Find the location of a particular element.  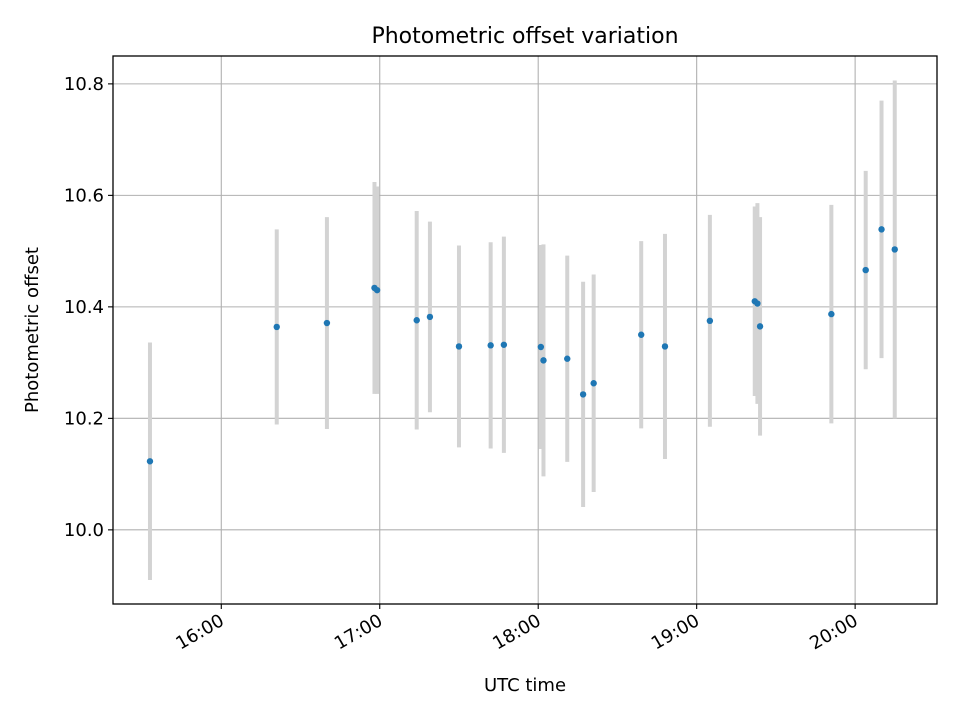

y-tick-label: 10.0 is located at coordinates (84, 530).